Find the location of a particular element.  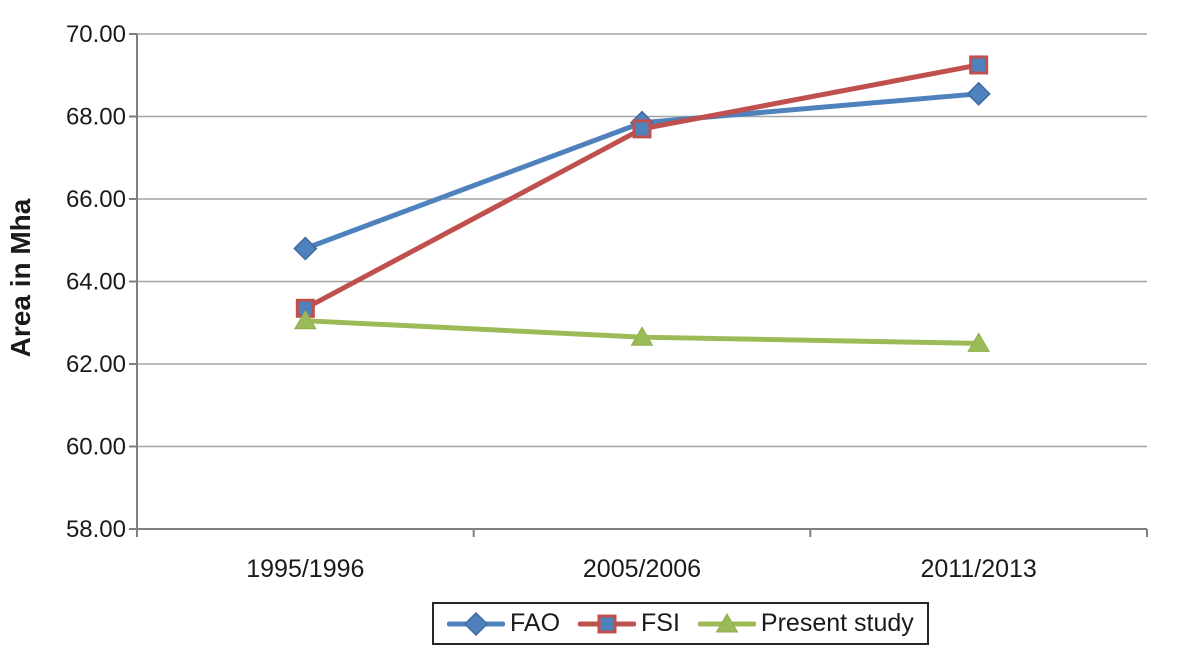

legend: FAO FSI Present study is located at coordinates (680, 623).